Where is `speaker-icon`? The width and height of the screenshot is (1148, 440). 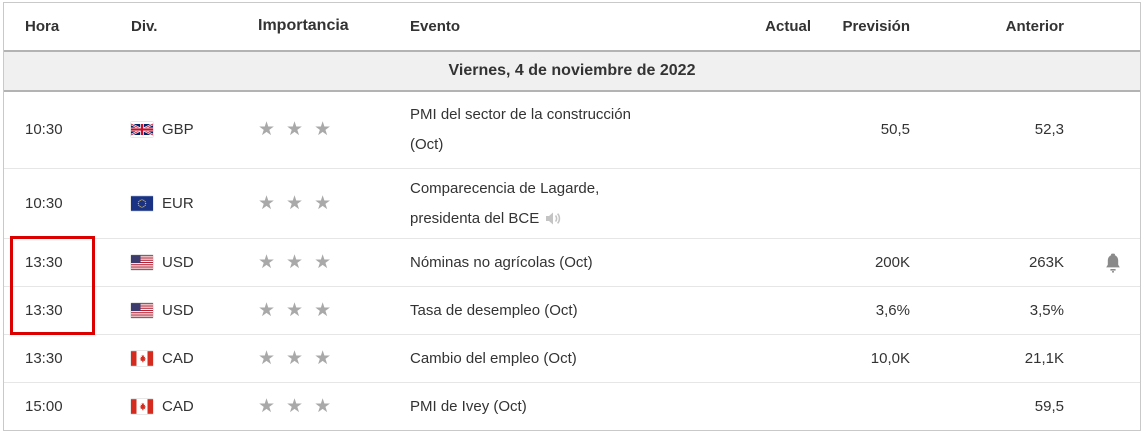 speaker-icon is located at coordinates (553, 218).